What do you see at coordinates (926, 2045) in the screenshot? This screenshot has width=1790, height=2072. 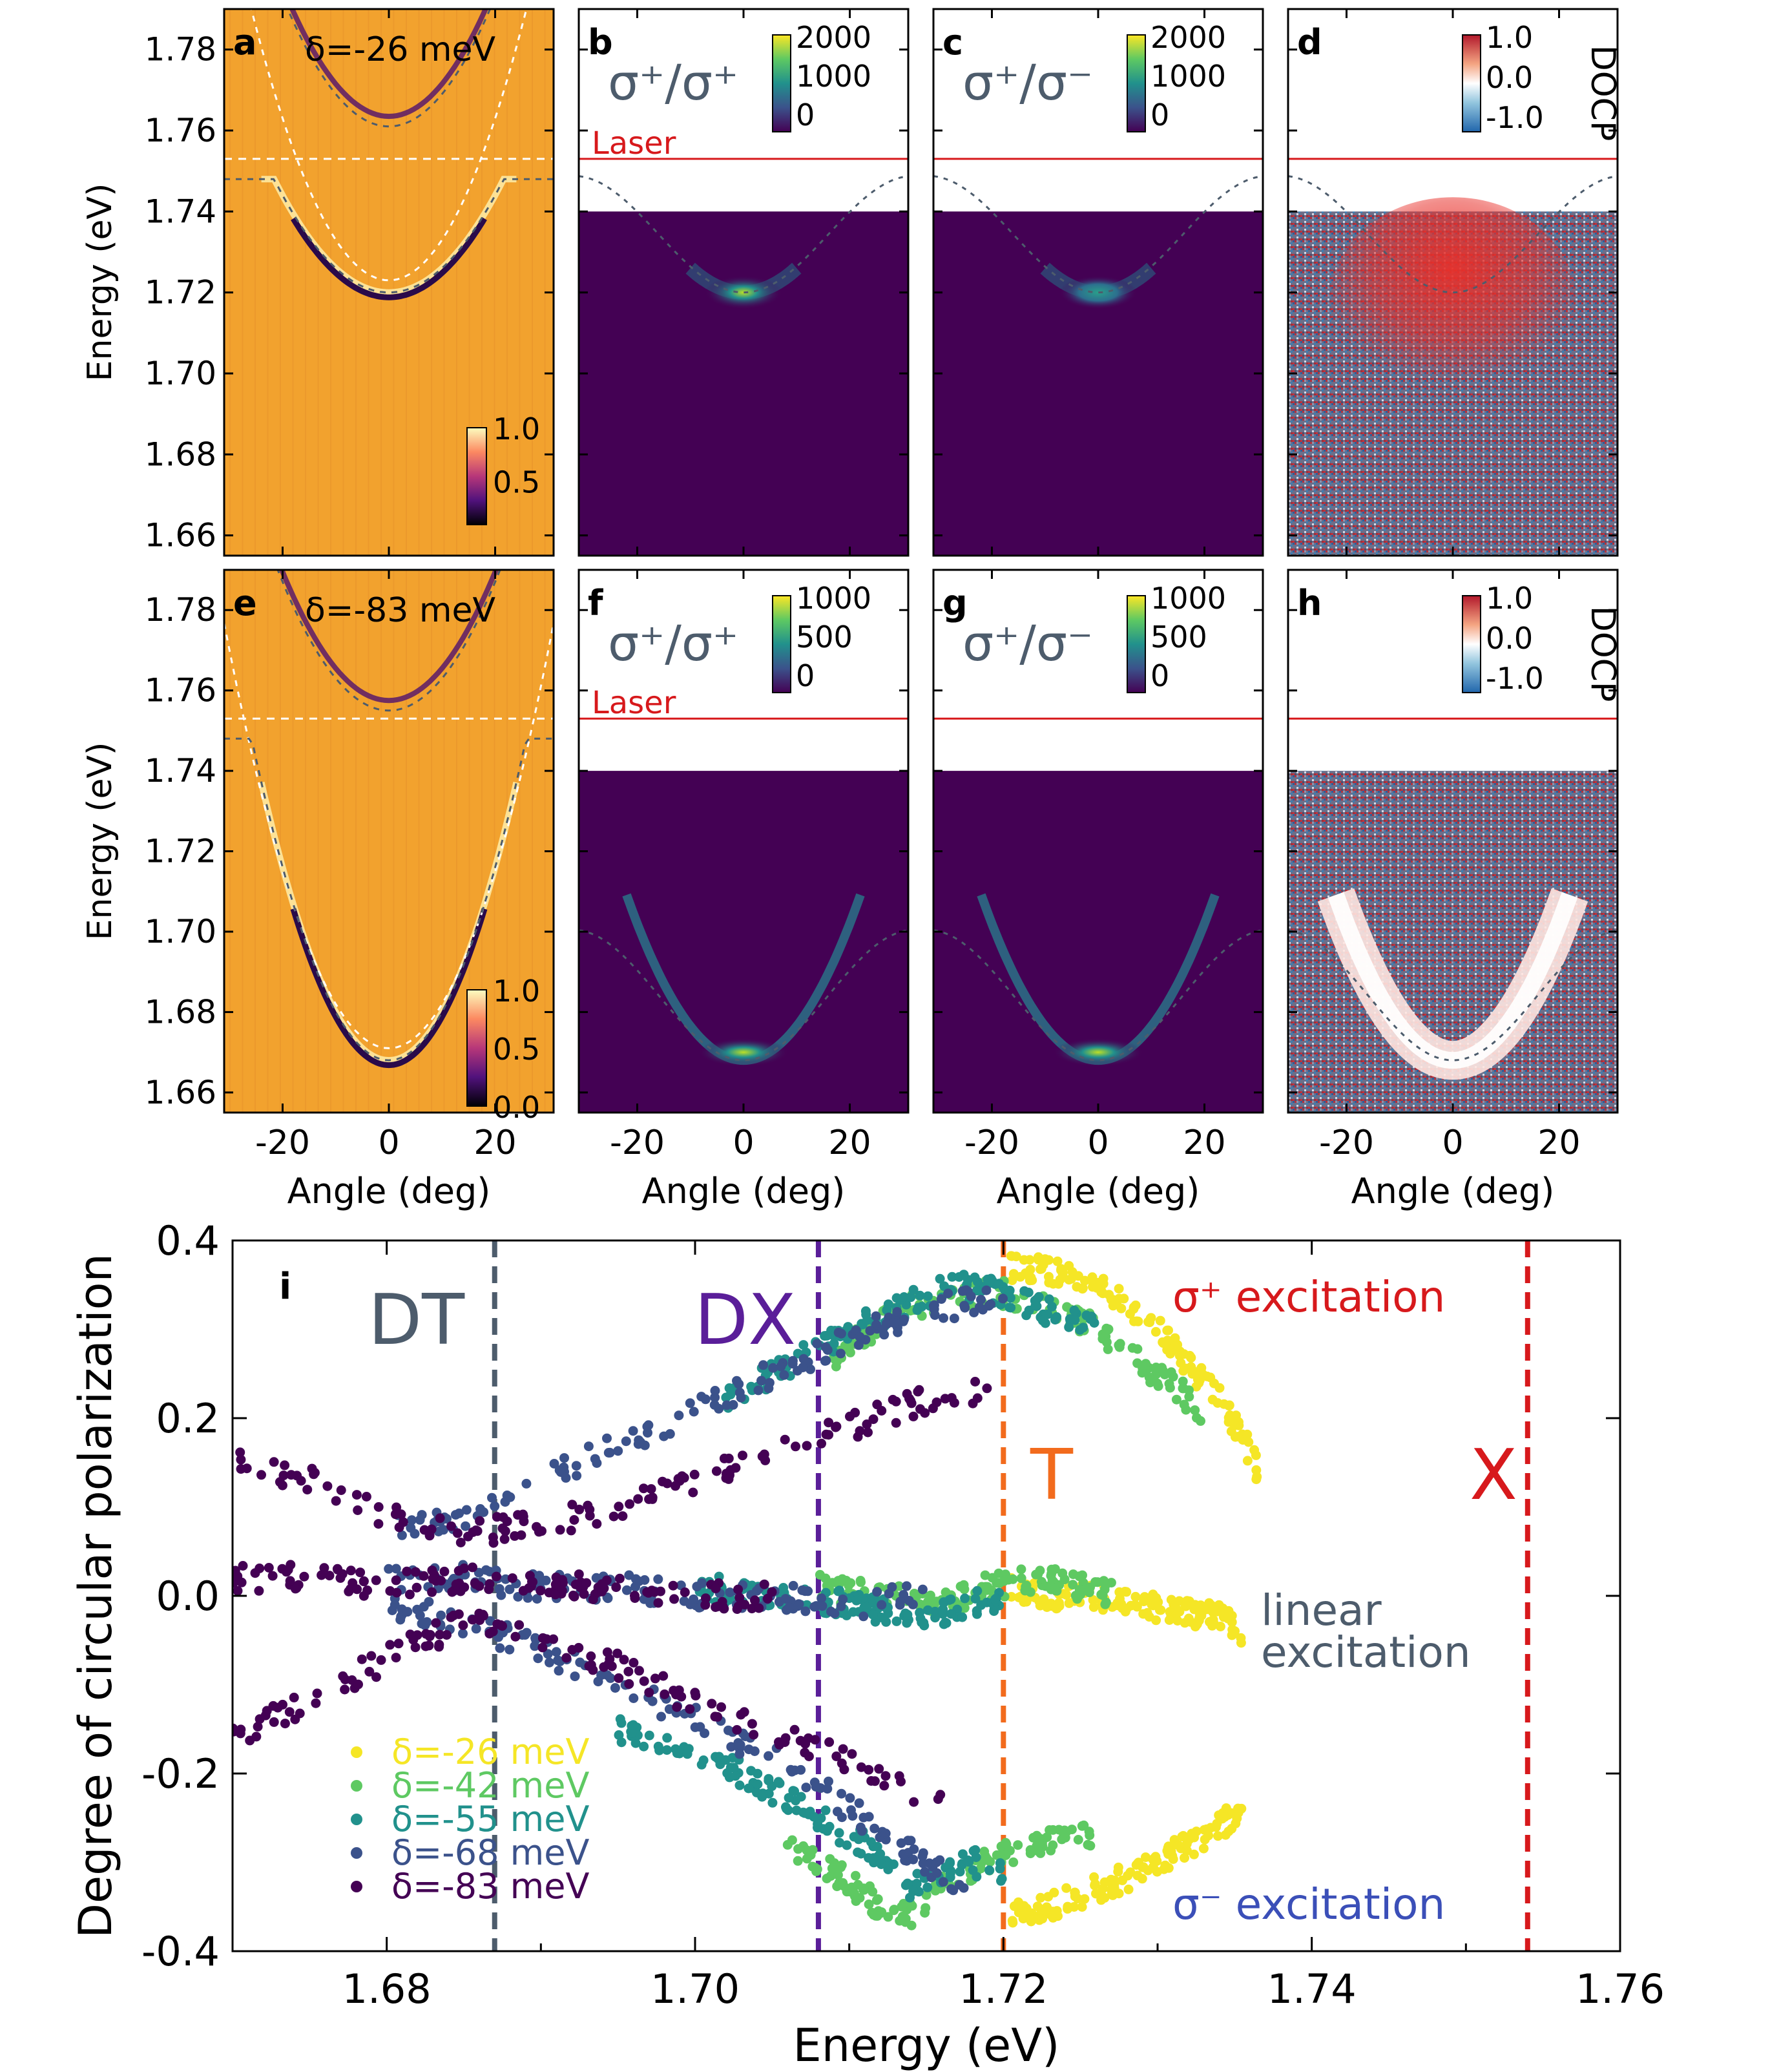 I see `x-axis-label: Energy (eV)` at bounding box center [926, 2045].